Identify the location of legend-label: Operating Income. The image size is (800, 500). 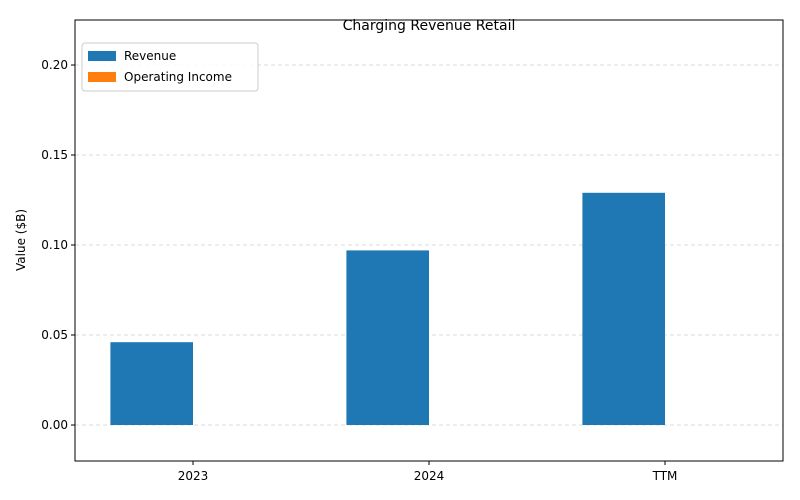
(178, 77).